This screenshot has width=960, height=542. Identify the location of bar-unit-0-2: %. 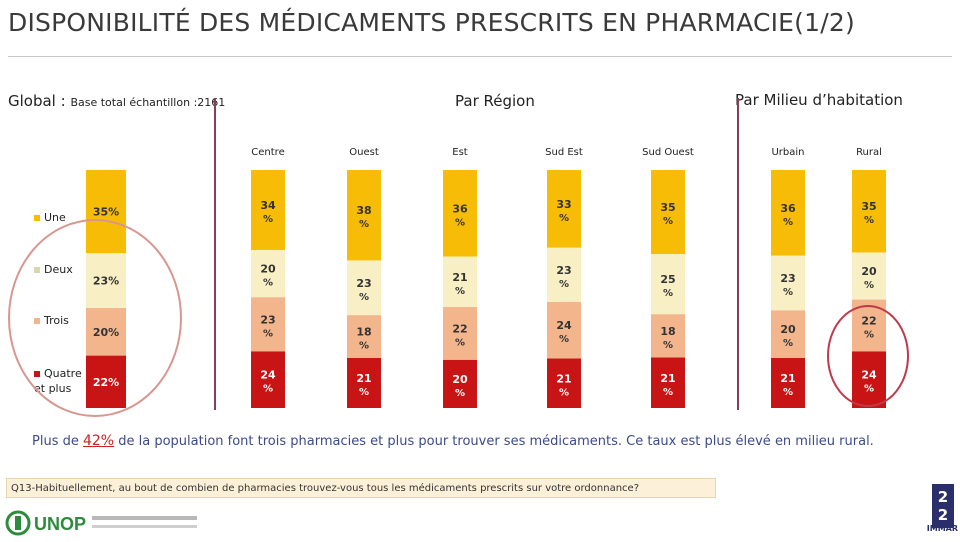
(268, 333).